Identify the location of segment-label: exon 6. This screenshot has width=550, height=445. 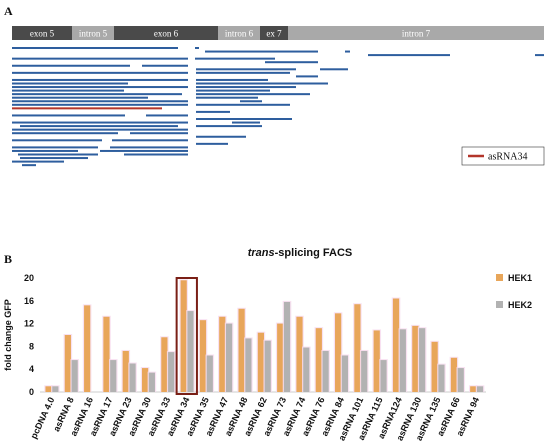
(166, 34).